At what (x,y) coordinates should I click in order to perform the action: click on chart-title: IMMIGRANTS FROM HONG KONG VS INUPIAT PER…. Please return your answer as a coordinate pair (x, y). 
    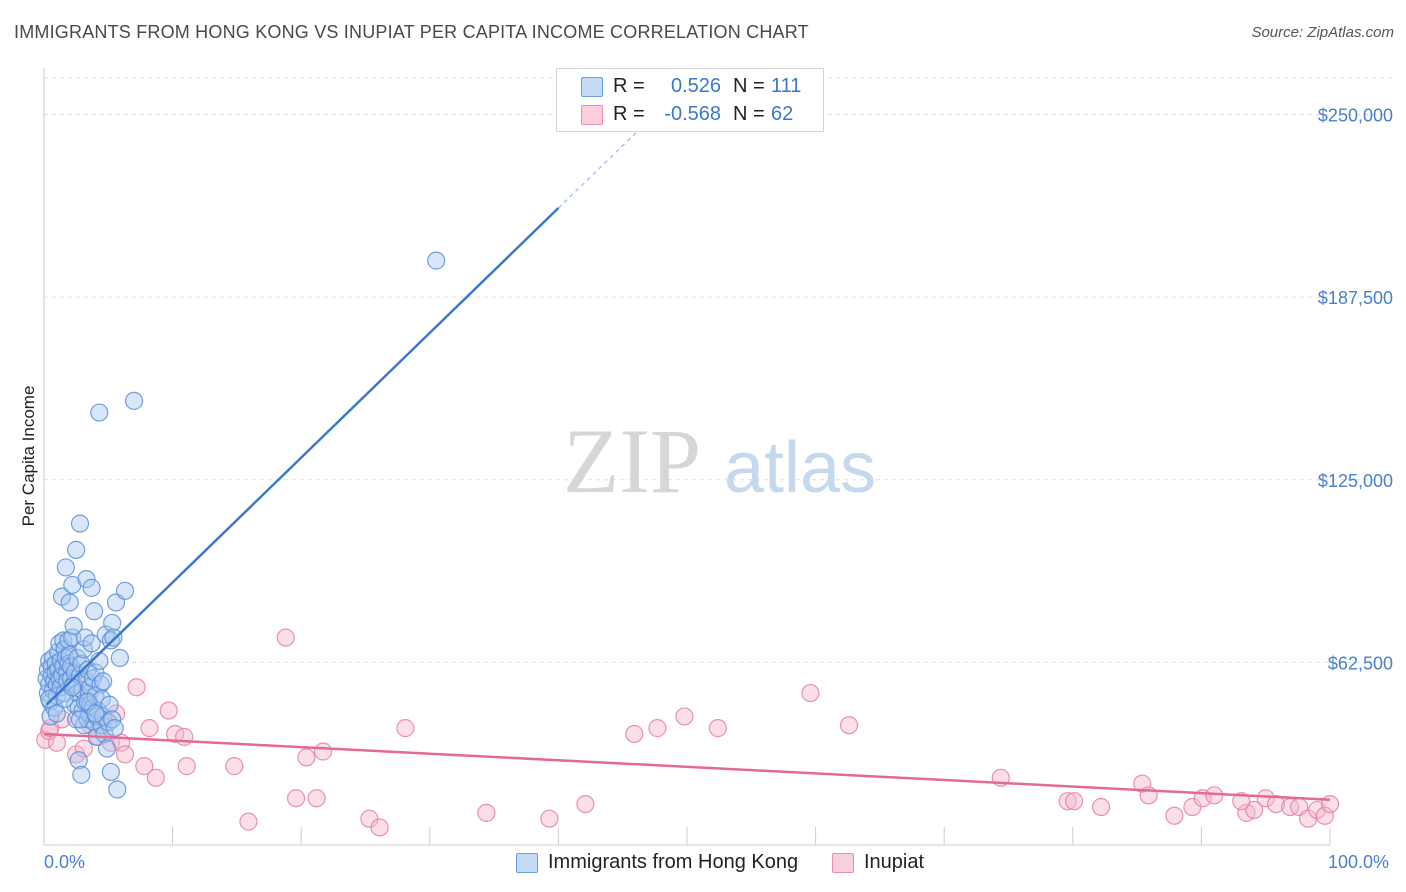
    Looking at the image, I should click on (411, 32).